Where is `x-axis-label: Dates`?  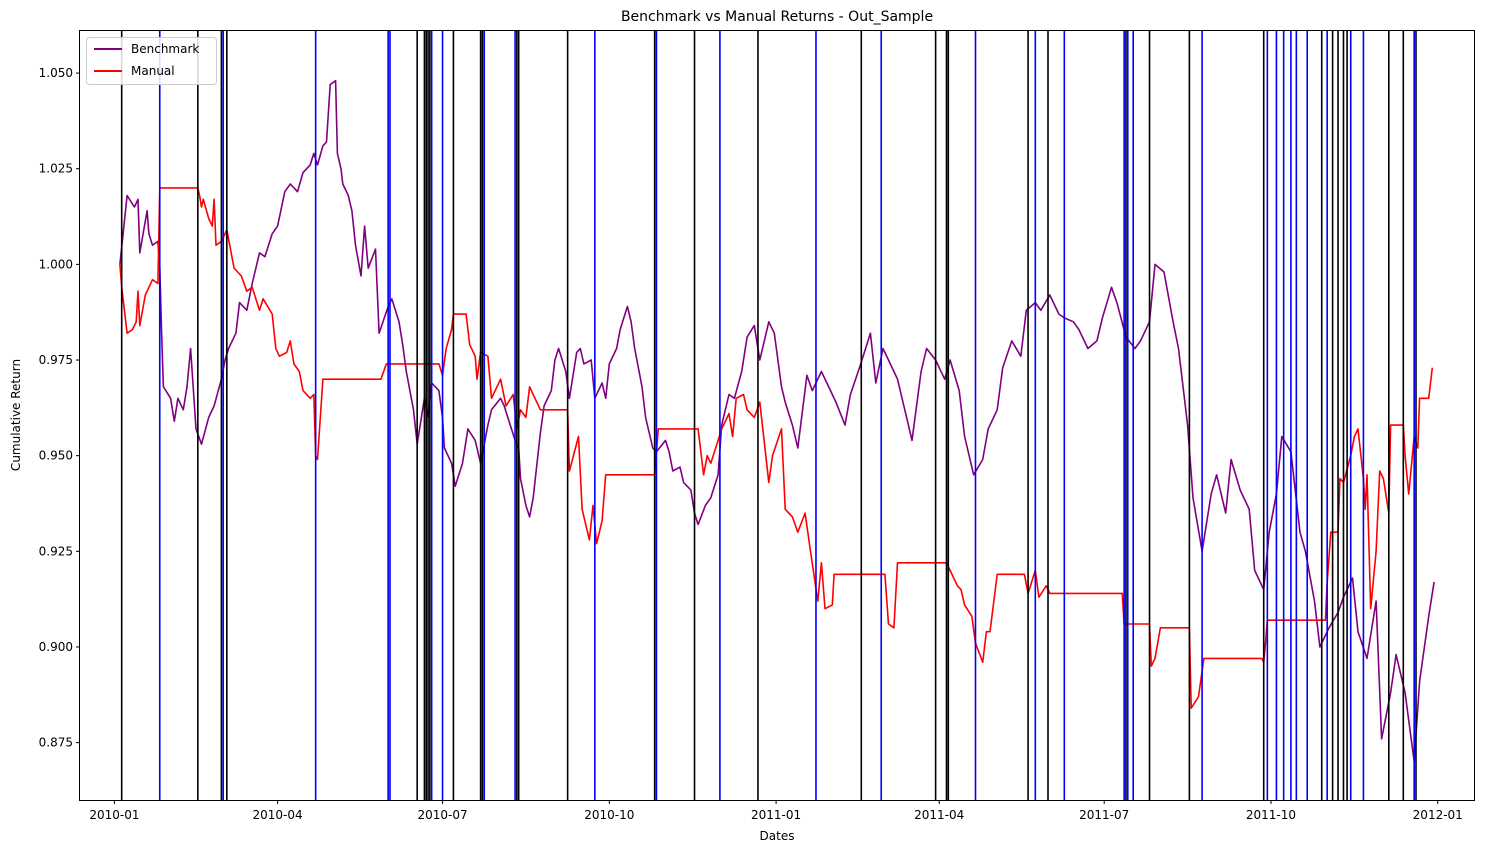 x-axis-label: Dates is located at coordinates (777, 836).